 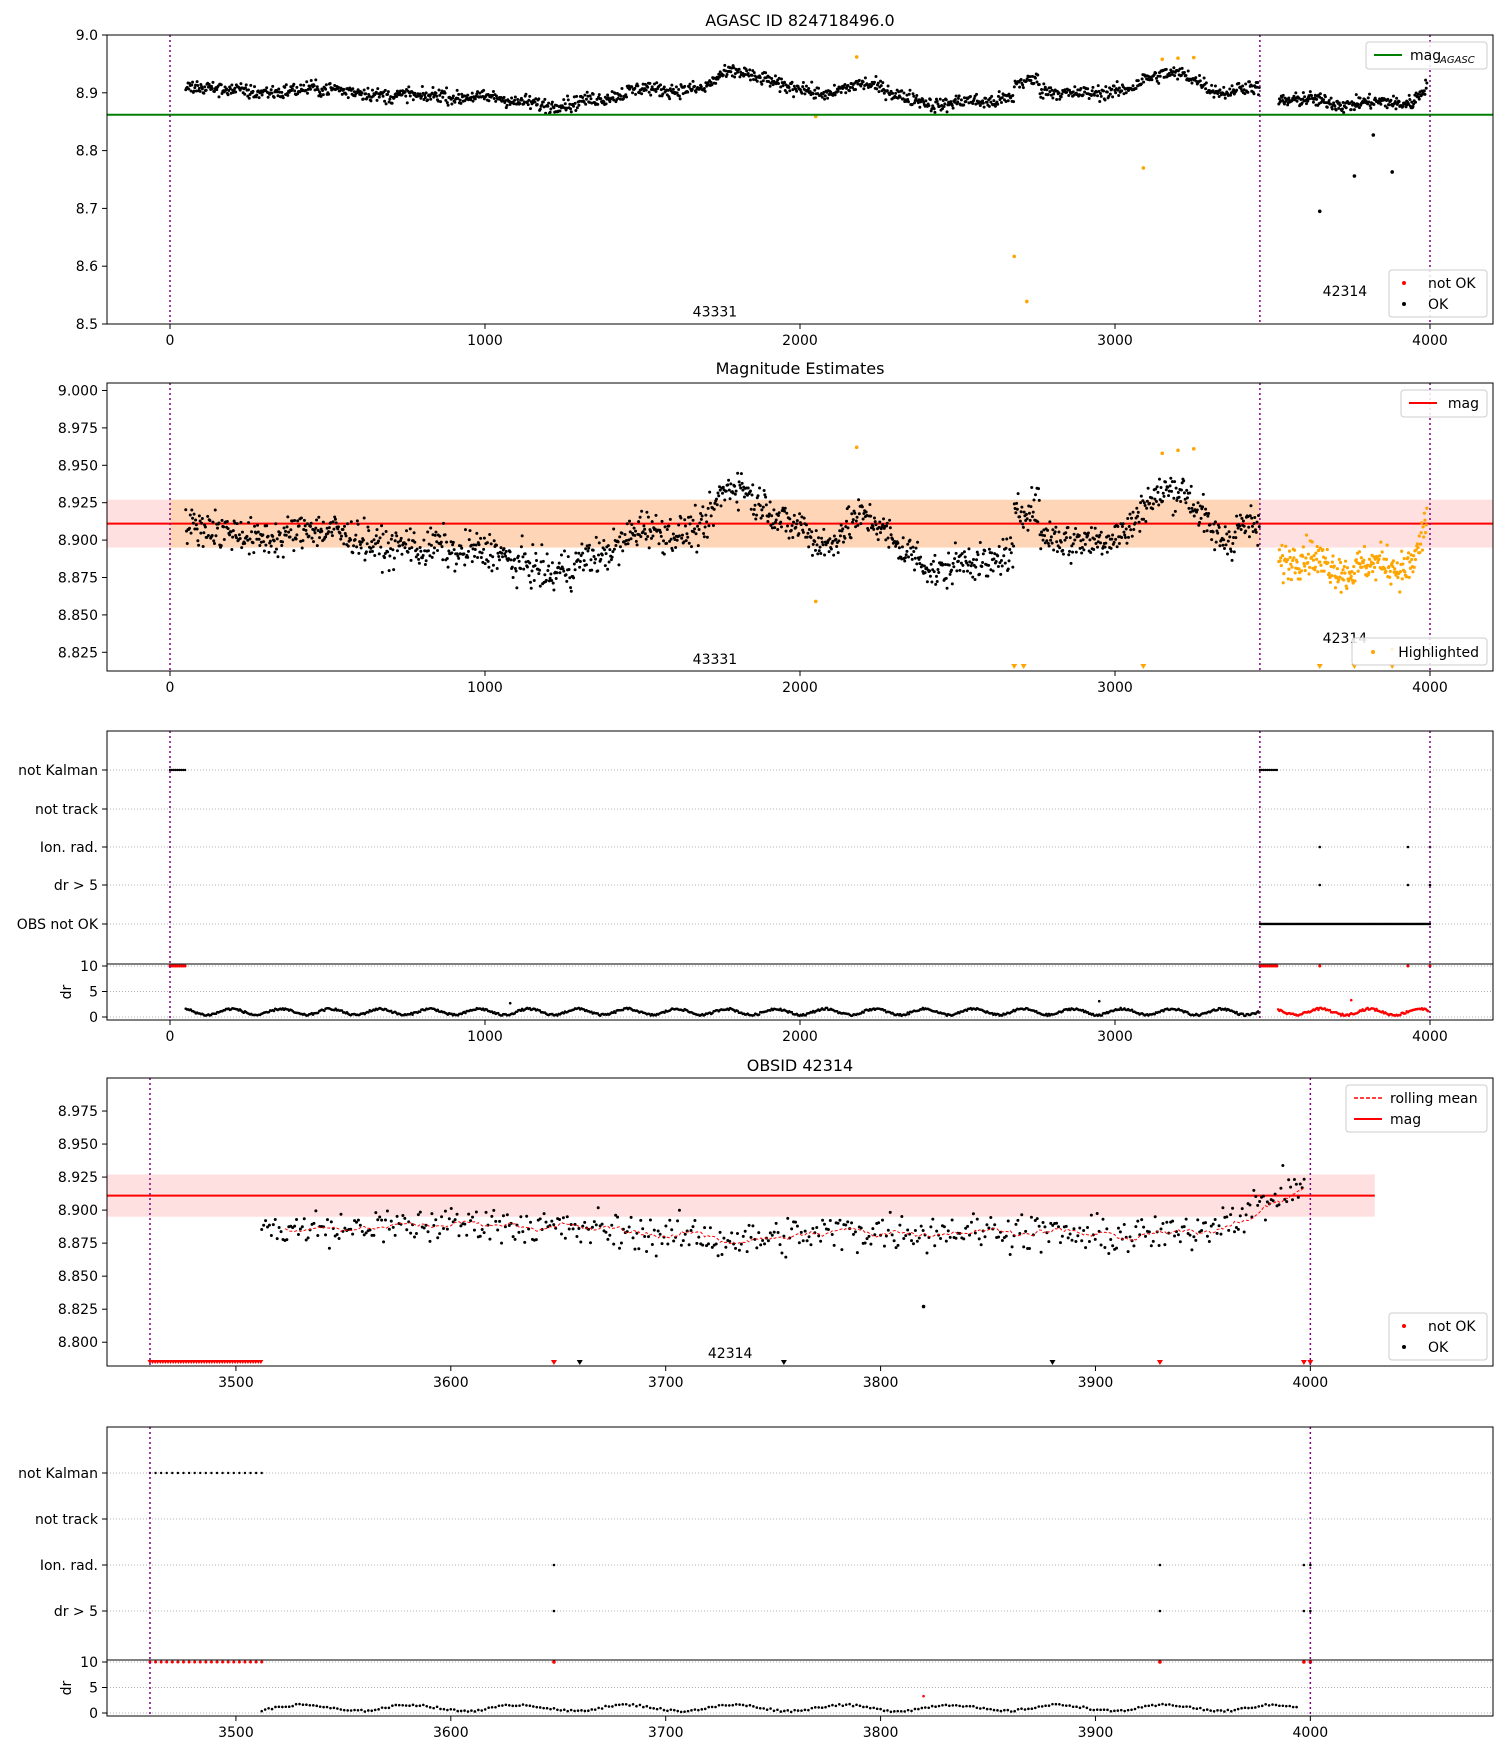 What do you see at coordinates (78, 391) in the screenshot?
I see `panel2-ytick-label: 9.000` at bounding box center [78, 391].